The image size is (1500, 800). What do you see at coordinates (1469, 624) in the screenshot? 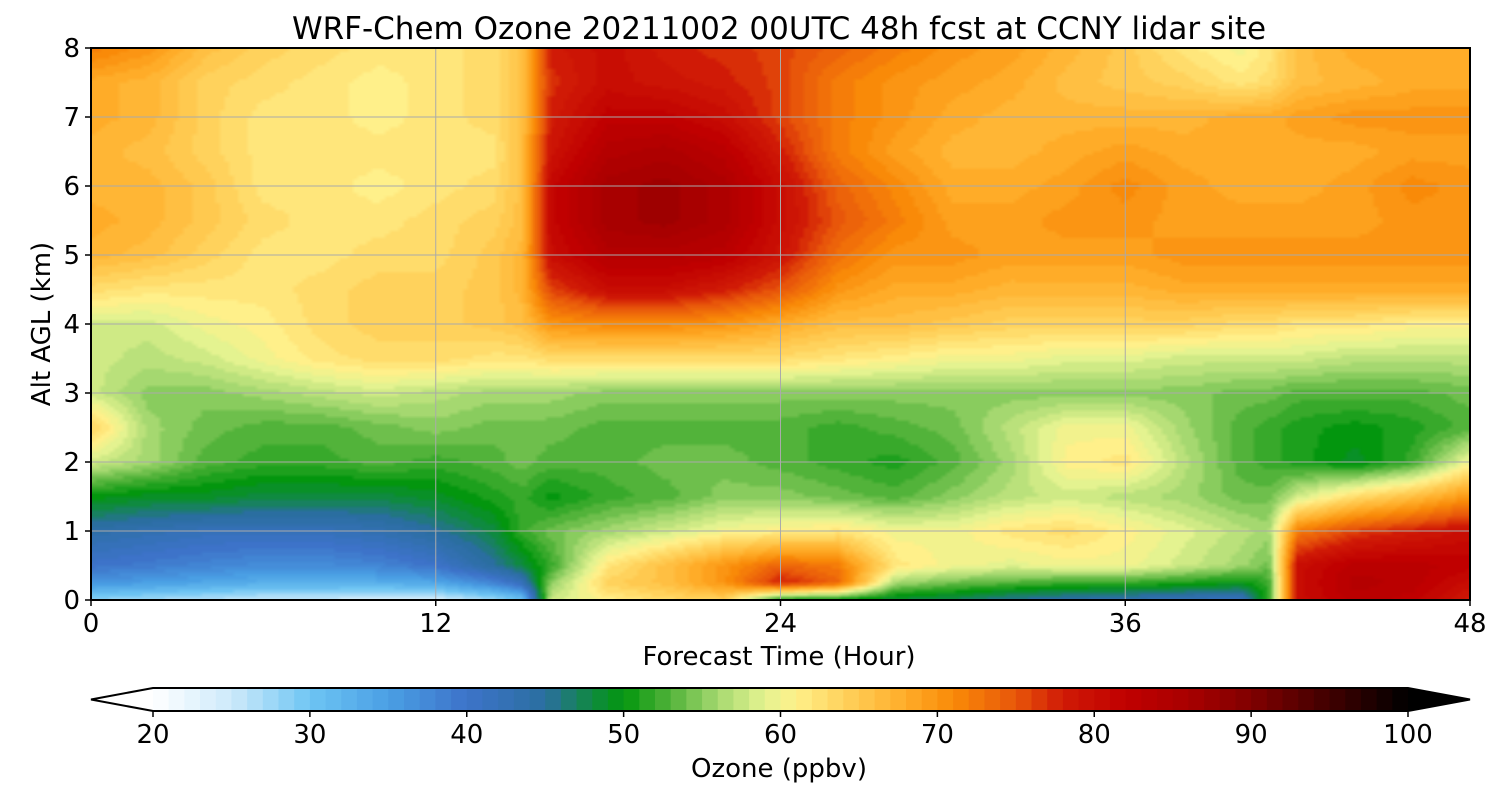
I see `x-tick-label: 48` at bounding box center [1469, 624].